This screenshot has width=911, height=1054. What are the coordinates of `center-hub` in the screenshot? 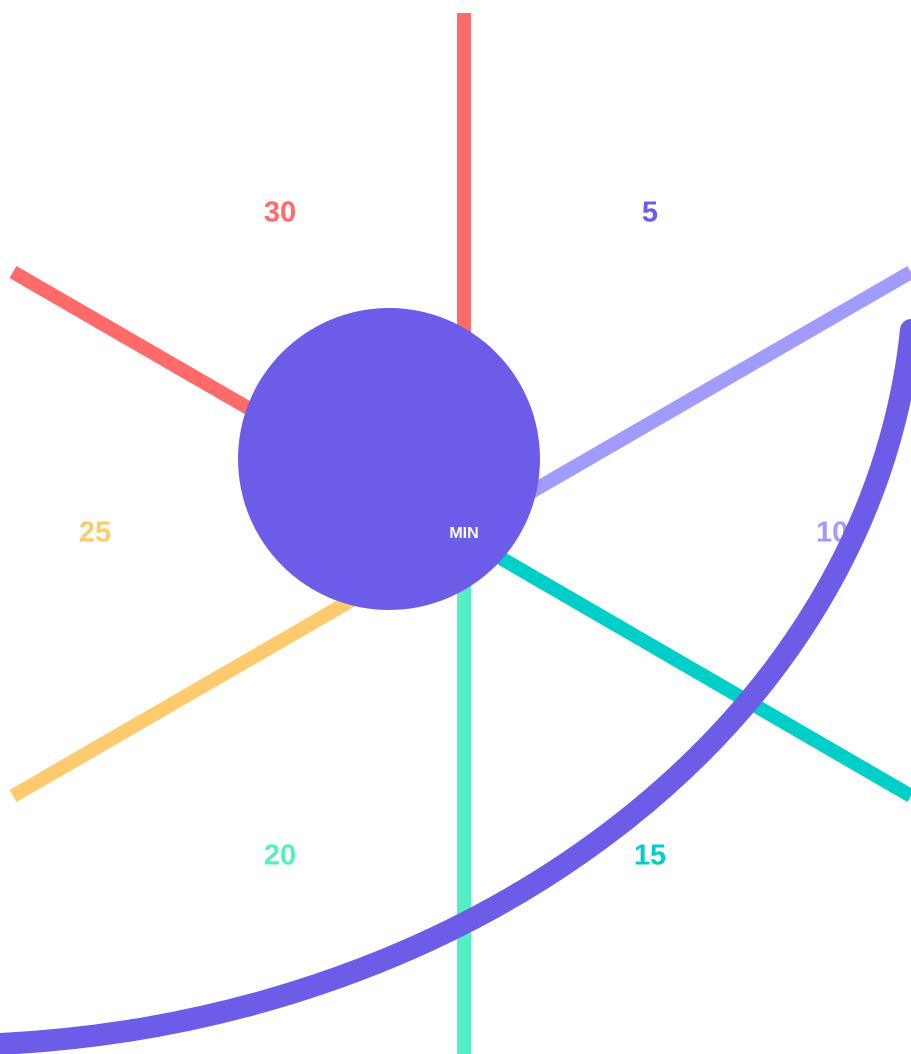 It's located at (389, 459).